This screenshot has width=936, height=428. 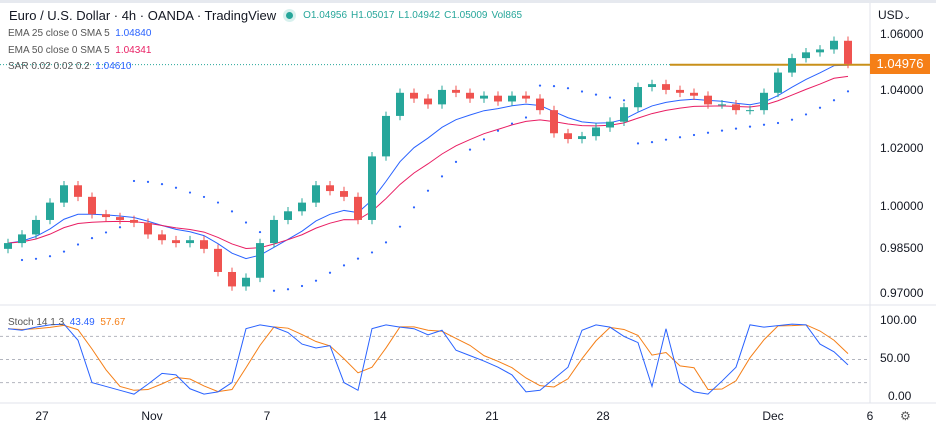 I want to click on price-tick: 1.06000, so click(x=902, y=34).